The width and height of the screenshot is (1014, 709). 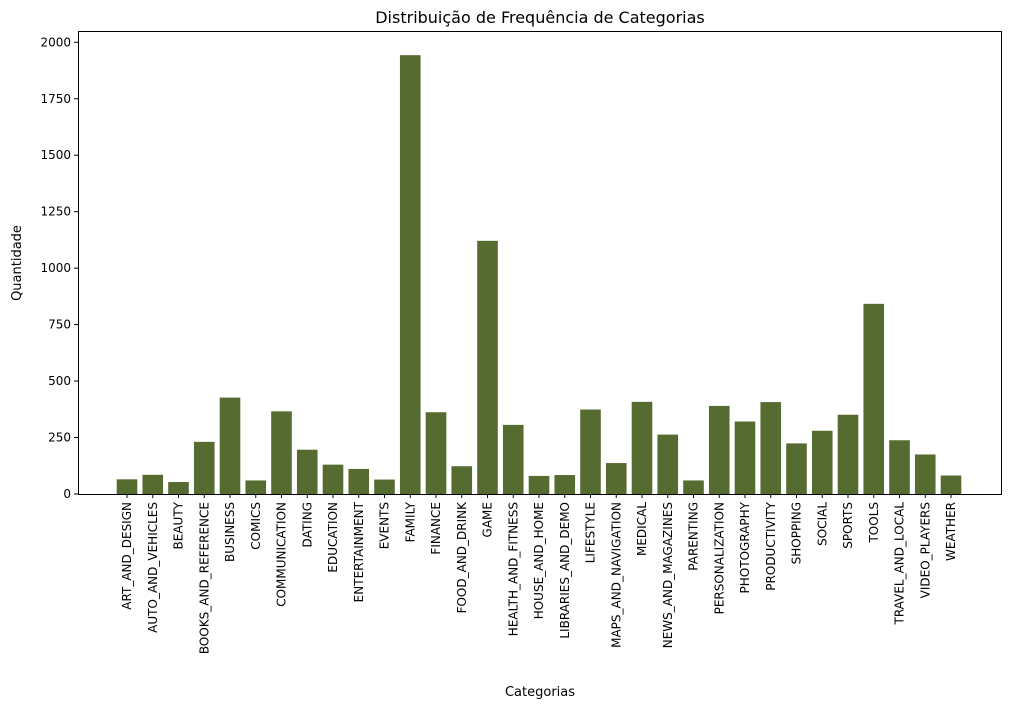 I want to click on bar-education, so click(x=333, y=479).